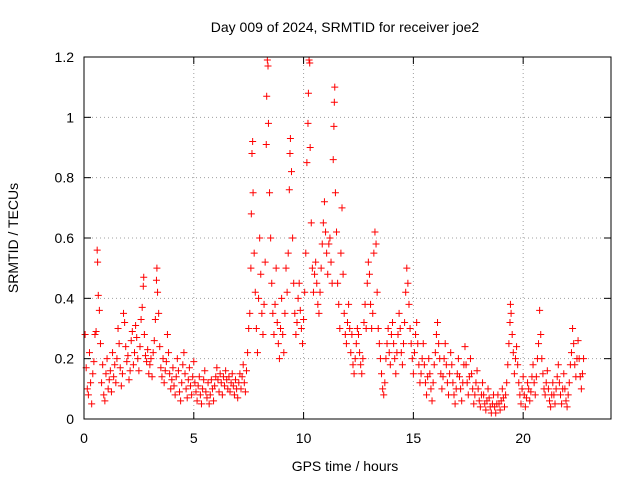  Describe the element at coordinates (345, 466) in the screenshot. I see `x-axis-label: GPS time / hours` at that location.